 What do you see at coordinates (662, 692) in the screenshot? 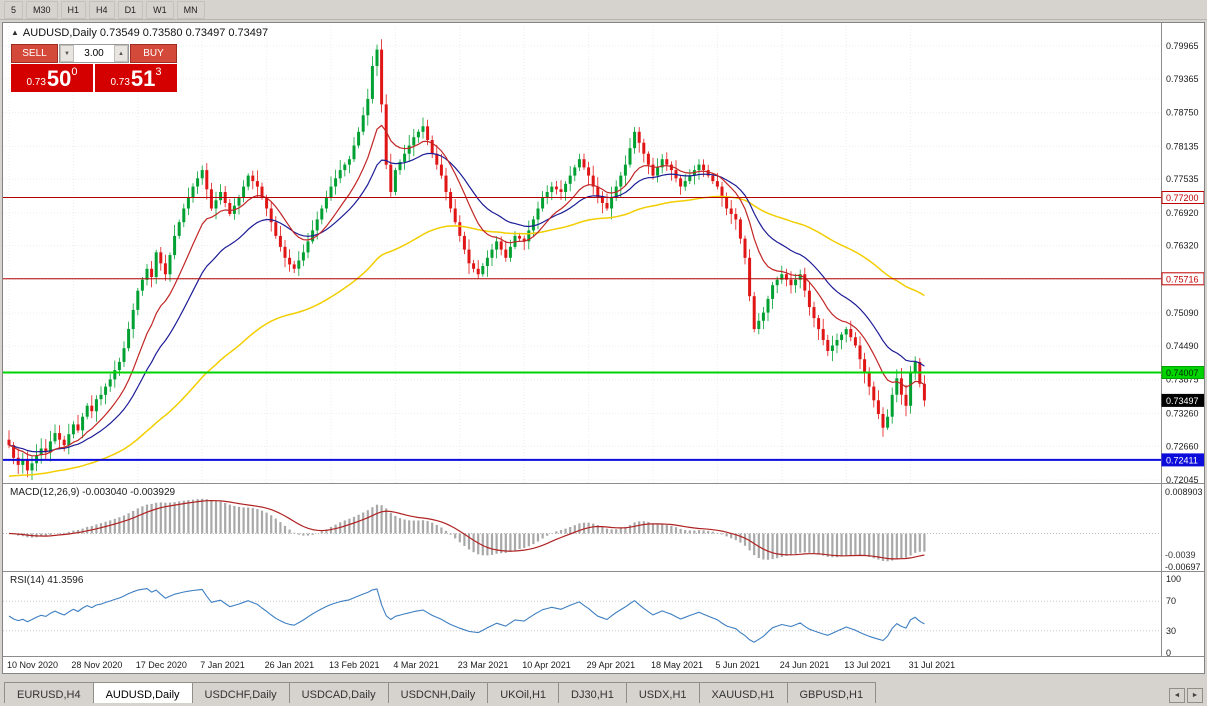
I see `tab-usdx-h1: USDX,H1` at bounding box center [662, 692].